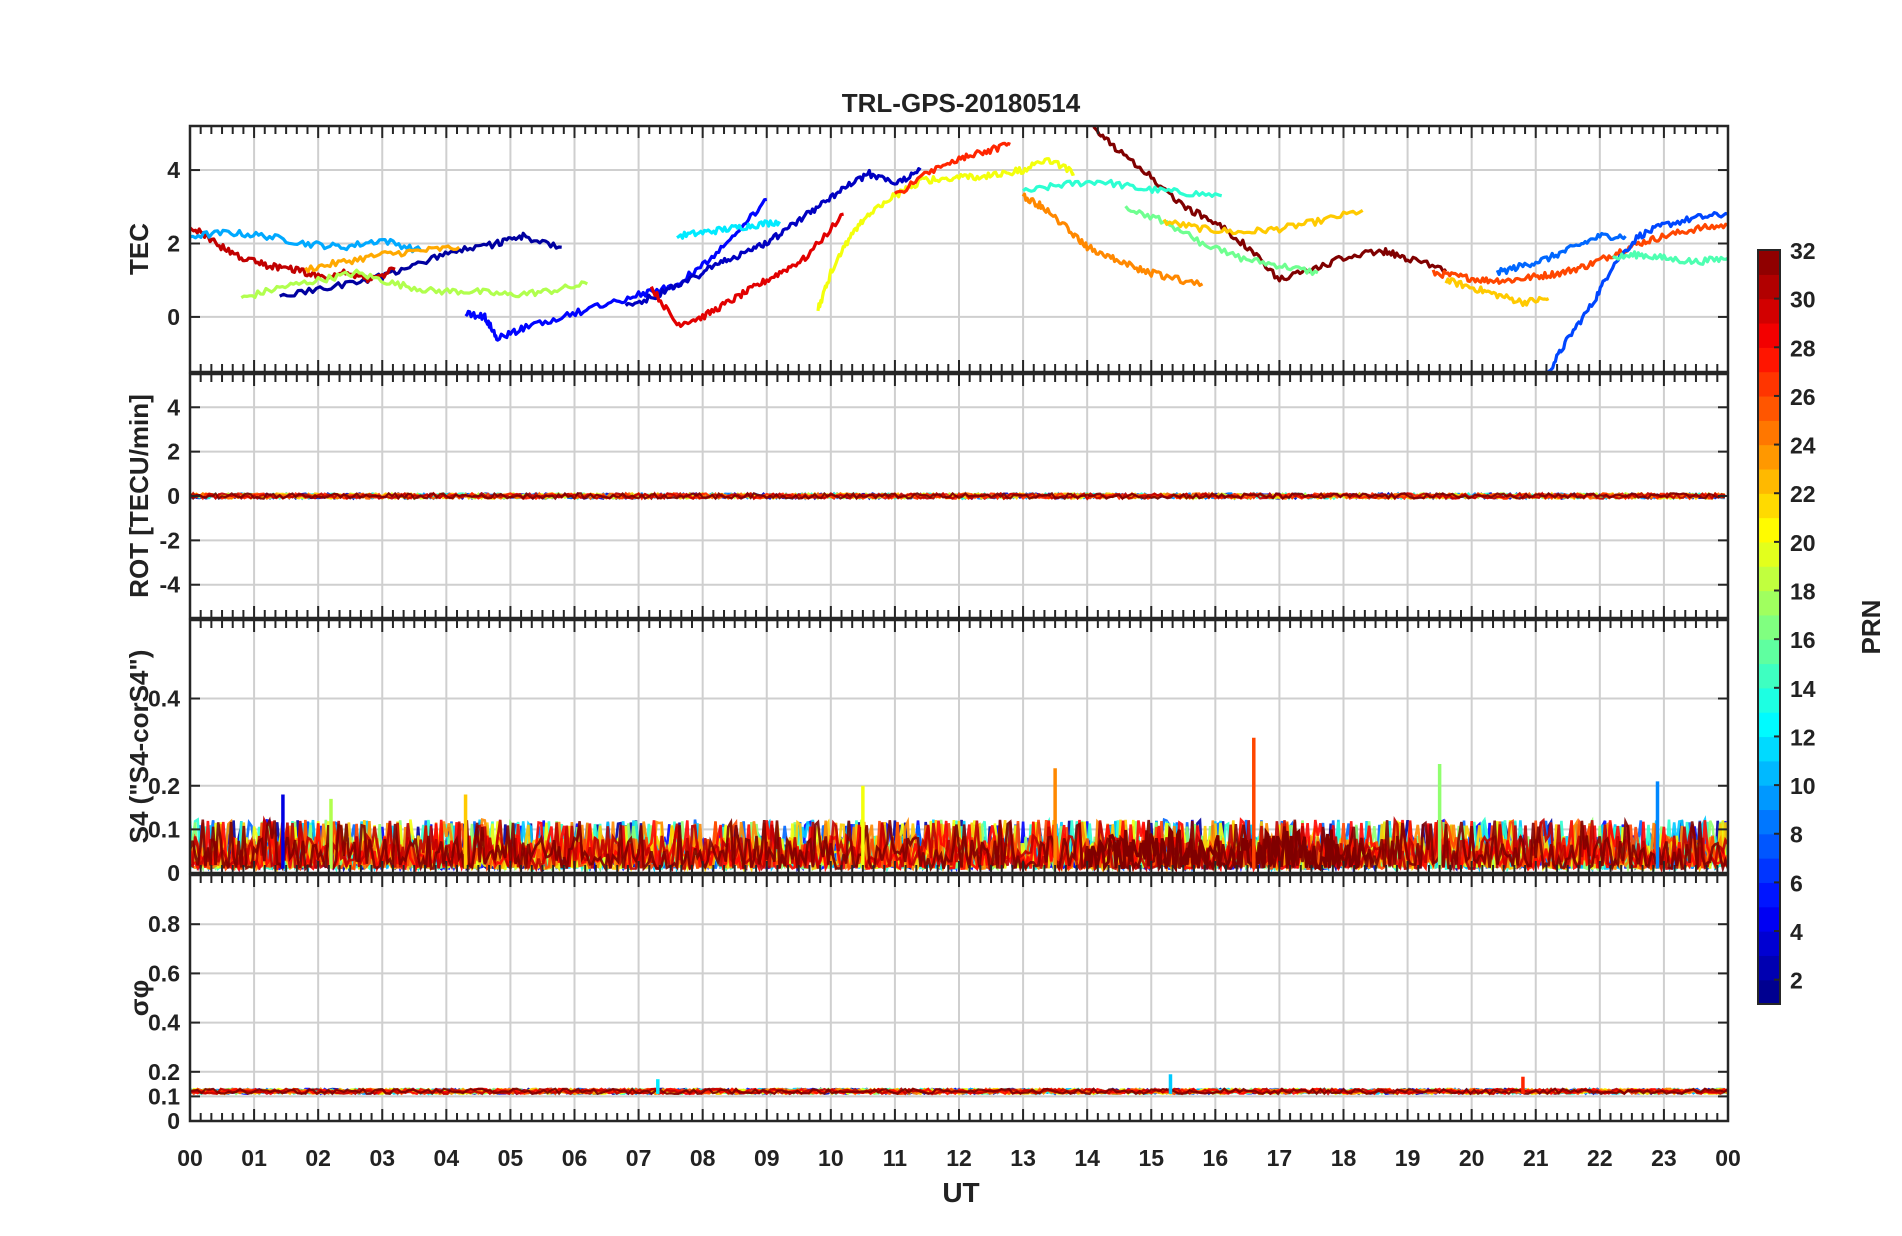 This screenshot has height=1236, width=1902. Describe the element at coordinates (164, 1096) in the screenshot. I see `y-tick-label: 0.1` at that location.